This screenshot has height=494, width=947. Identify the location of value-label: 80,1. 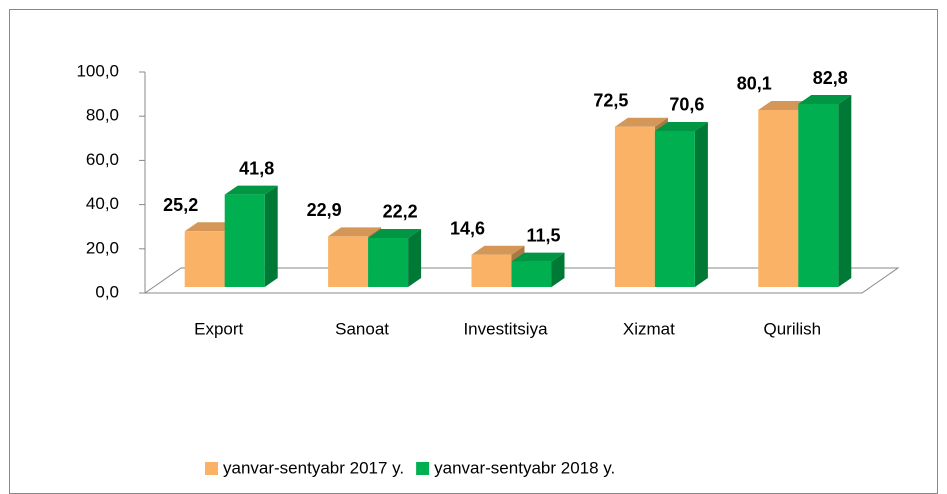
(754, 84).